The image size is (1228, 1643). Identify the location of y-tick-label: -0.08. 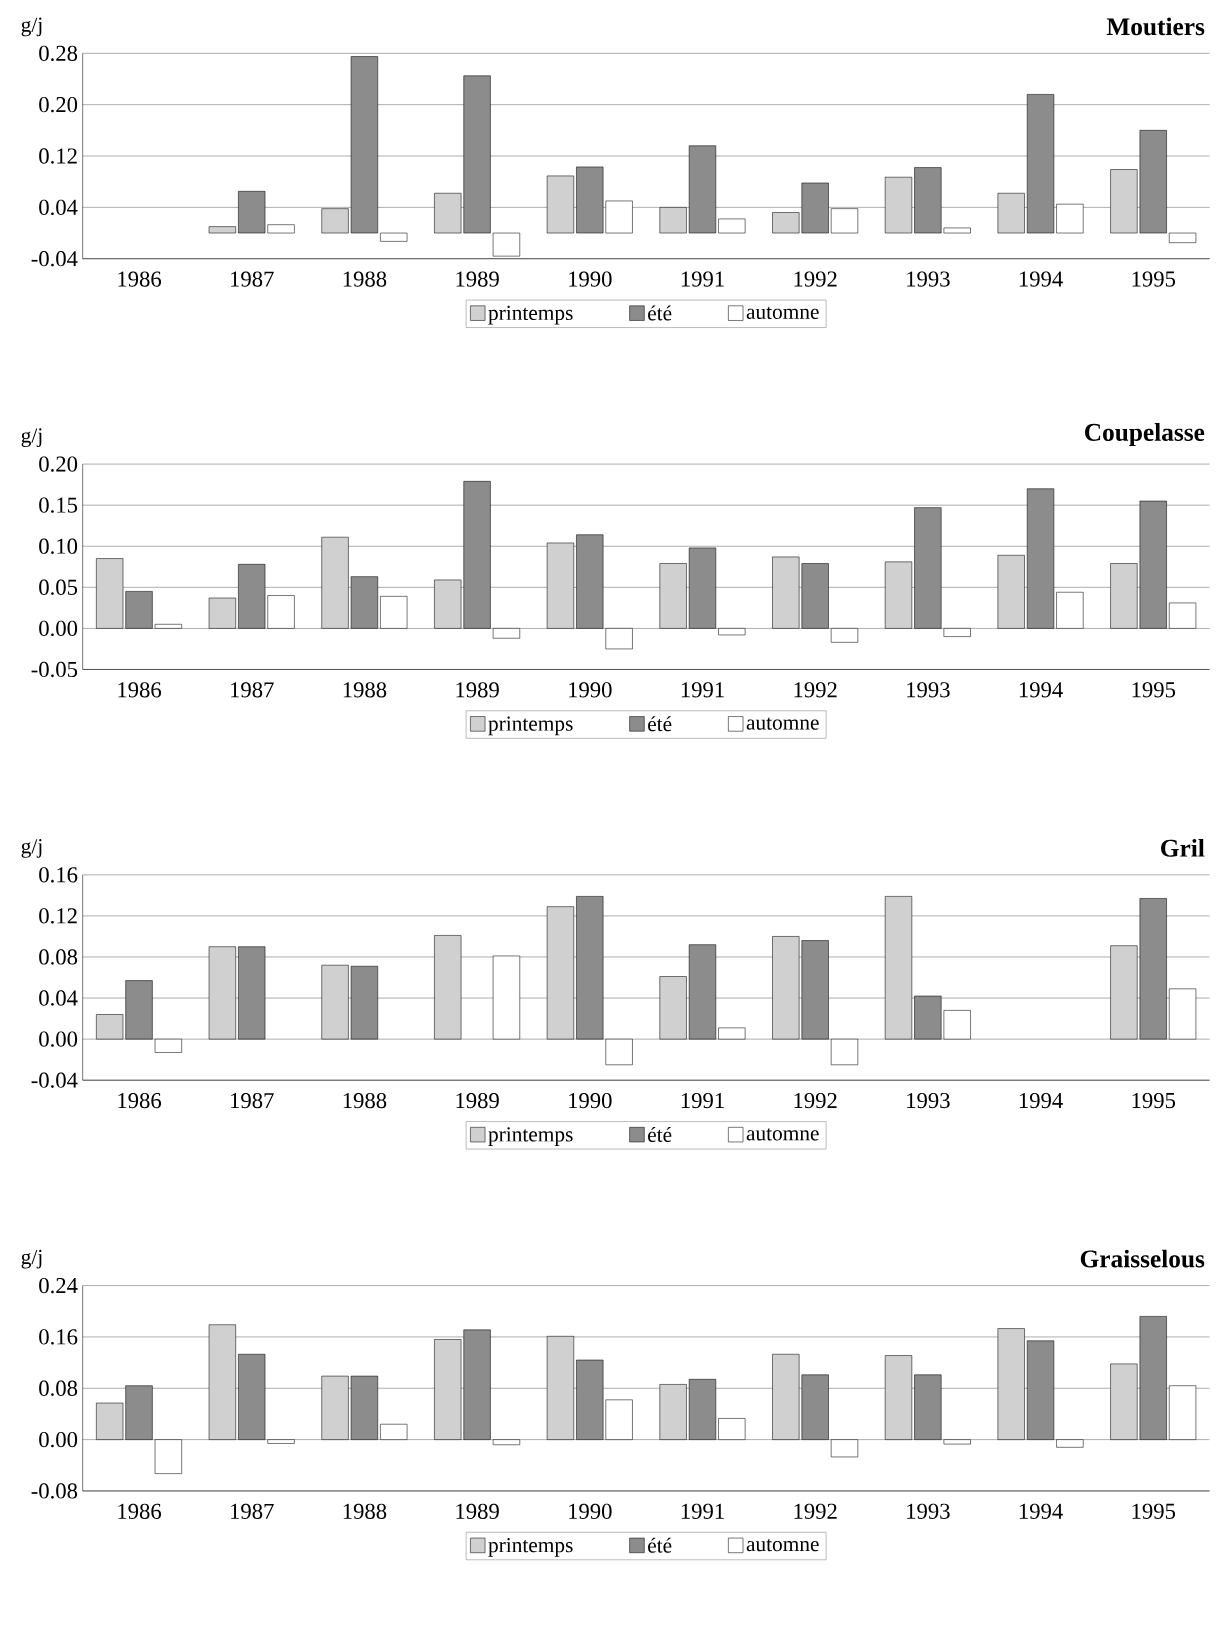
(54, 1491).